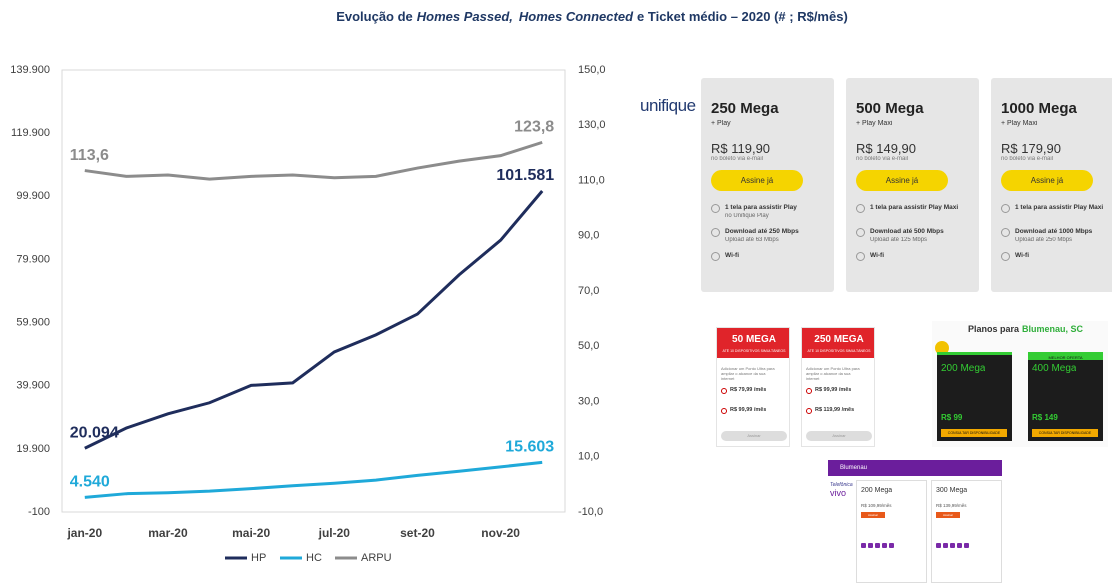  I want to click on y-tick-label: 130,0, so click(592, 125).